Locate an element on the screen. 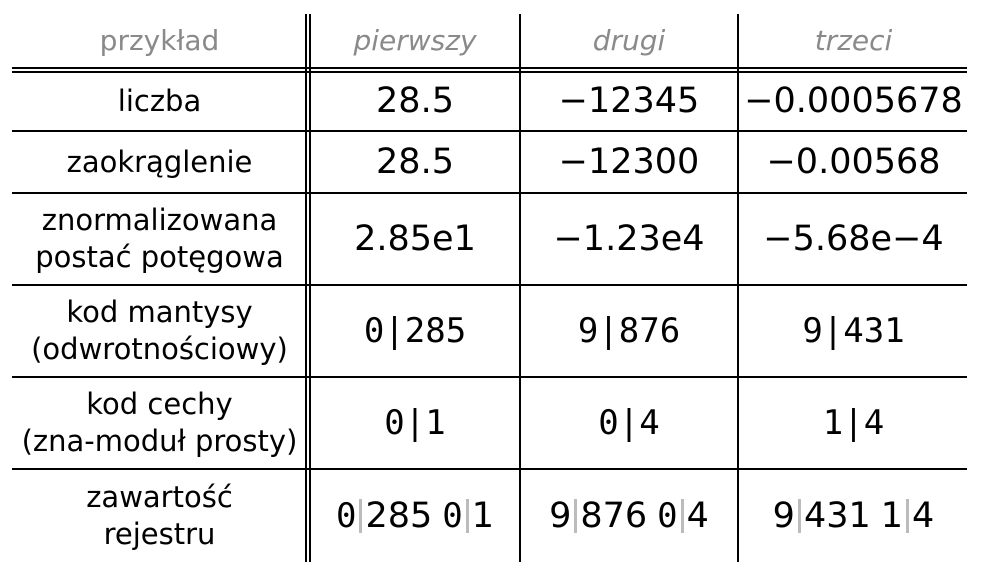  table-cell: 2.85e1 is located at coordinates (415, 239).